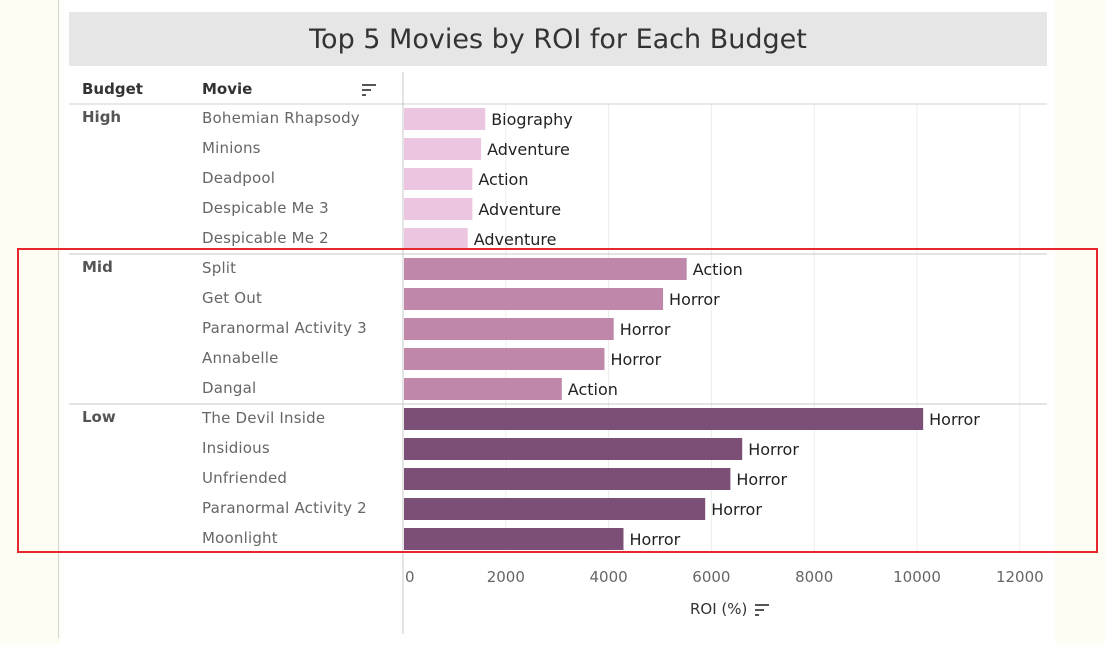 The image size is (1105, 645). Describe the element at coordinates (265, 208) in the screenshot. I see `movie-label: Despicable Me 3` at that location.